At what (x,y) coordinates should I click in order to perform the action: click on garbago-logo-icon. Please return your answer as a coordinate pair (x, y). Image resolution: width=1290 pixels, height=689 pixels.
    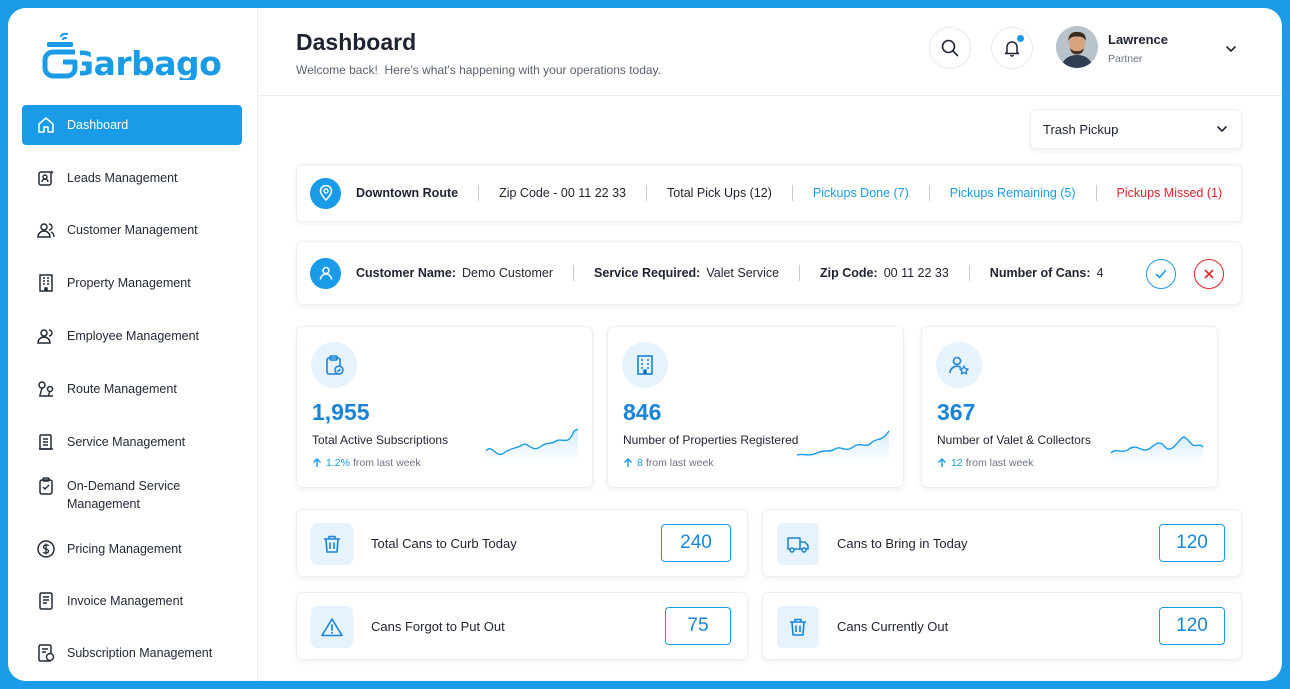
    Looking at the image, I should click on (60, 55).